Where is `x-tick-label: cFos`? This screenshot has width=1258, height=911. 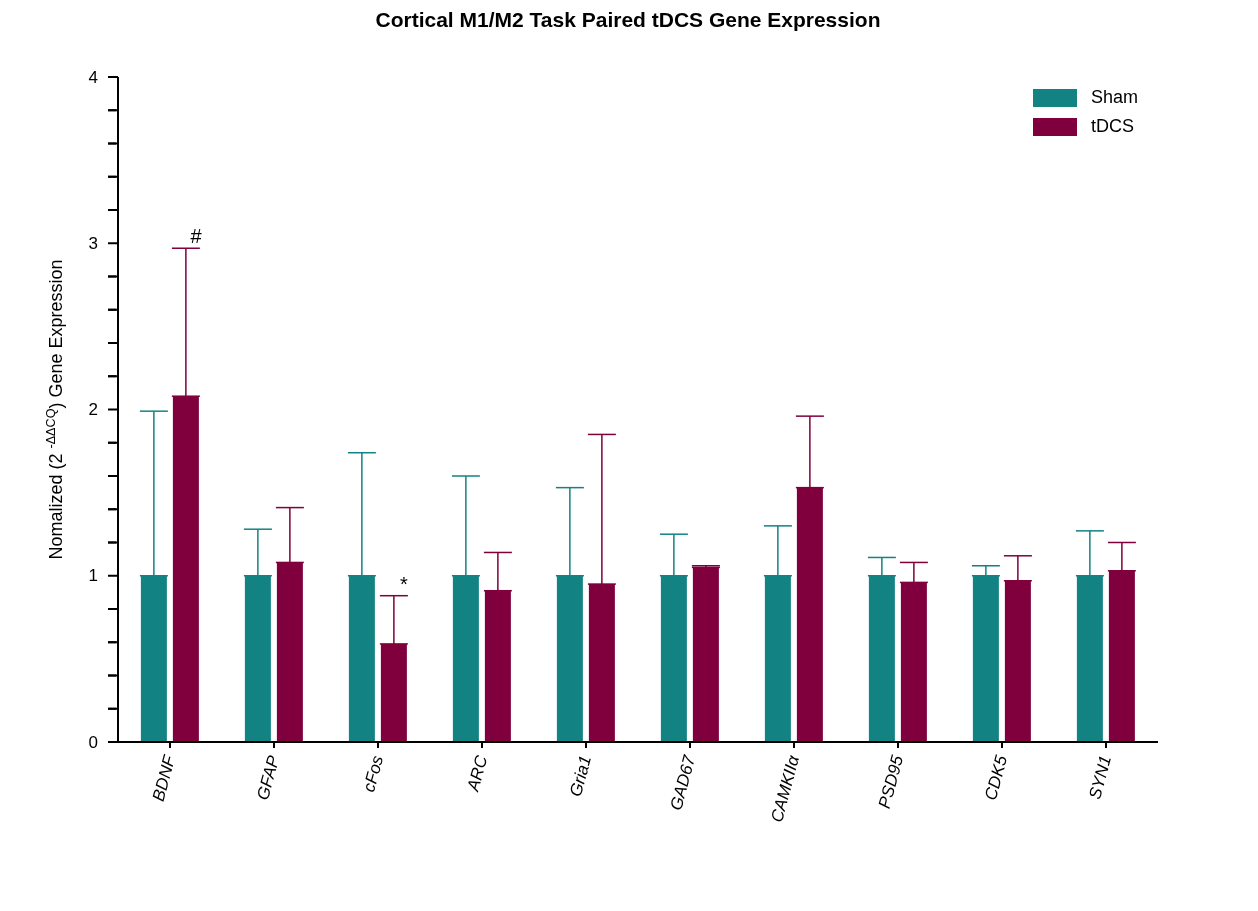 x-tick-label: cFos is located at coordinates (373, 774).